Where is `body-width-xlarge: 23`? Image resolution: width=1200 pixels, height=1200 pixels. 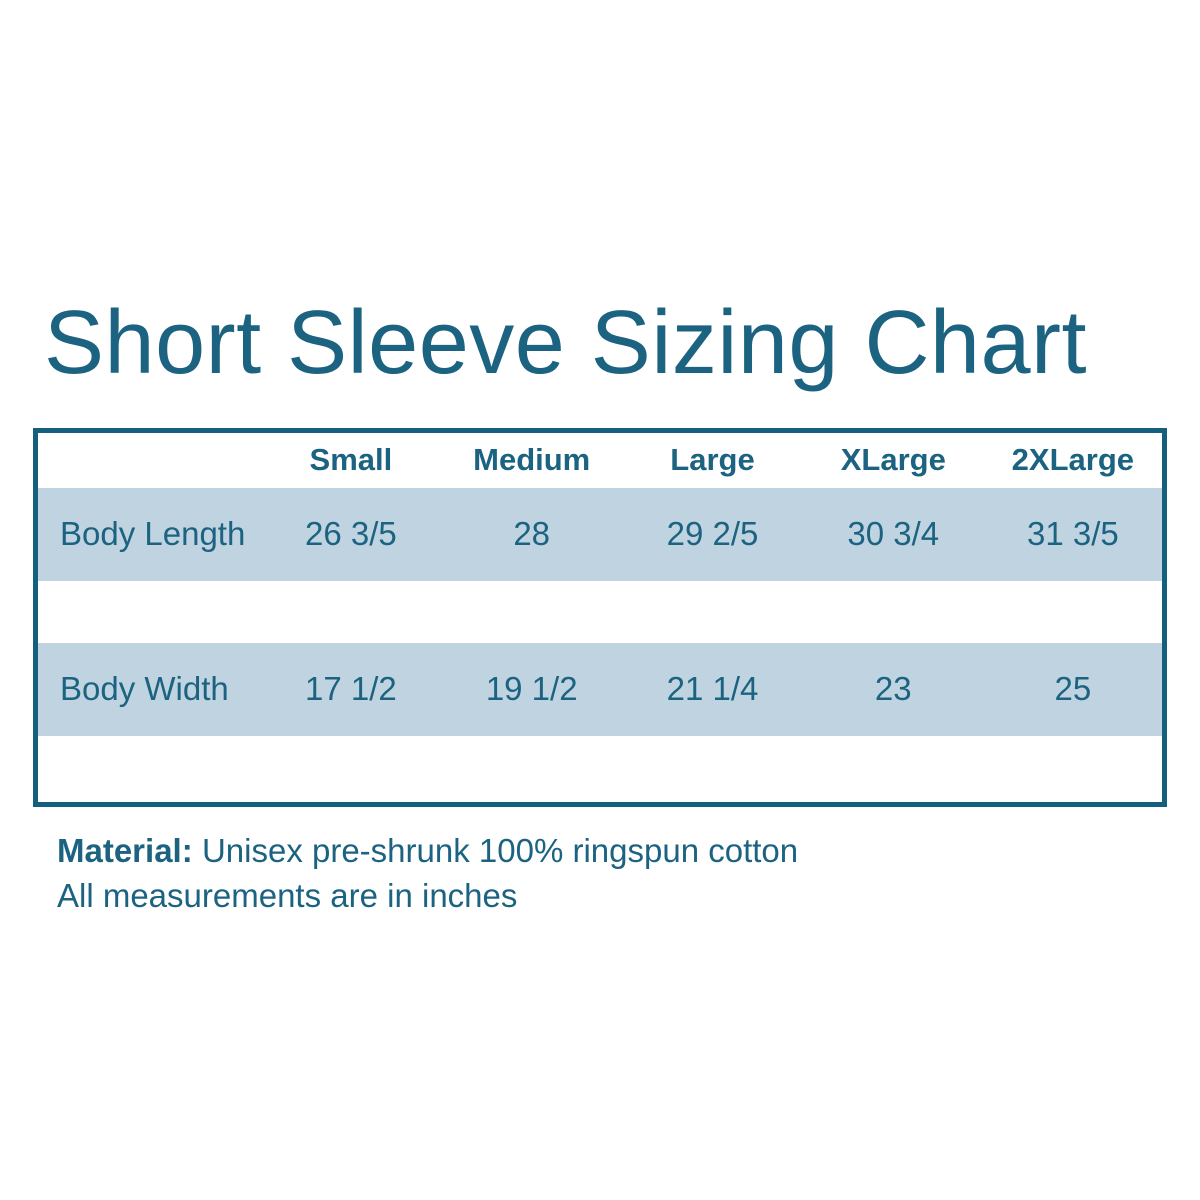 body-width-xlarge: 23 is located at coordinates (893, 688).